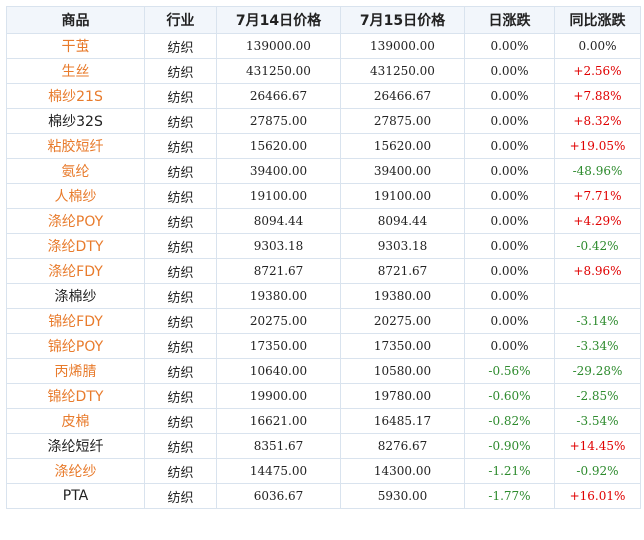  Describe the element at coordinates (75, 471) in the screenshot. I see `commodity-name-link: 涤纶纱` at that location.